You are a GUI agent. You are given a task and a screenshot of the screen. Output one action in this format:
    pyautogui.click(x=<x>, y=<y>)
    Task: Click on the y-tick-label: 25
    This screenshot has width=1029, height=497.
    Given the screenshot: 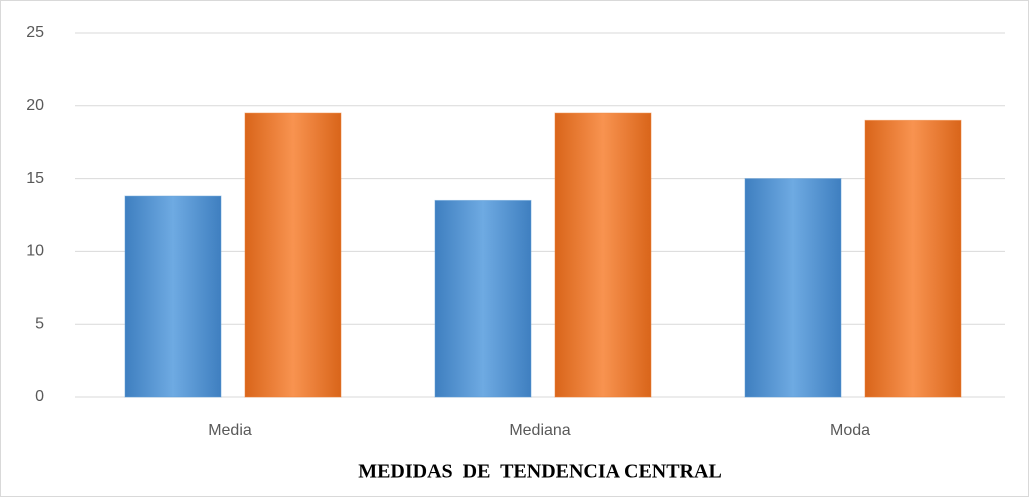 What is the action you would take?
    pyautogui.click(x=35, y=32)
    